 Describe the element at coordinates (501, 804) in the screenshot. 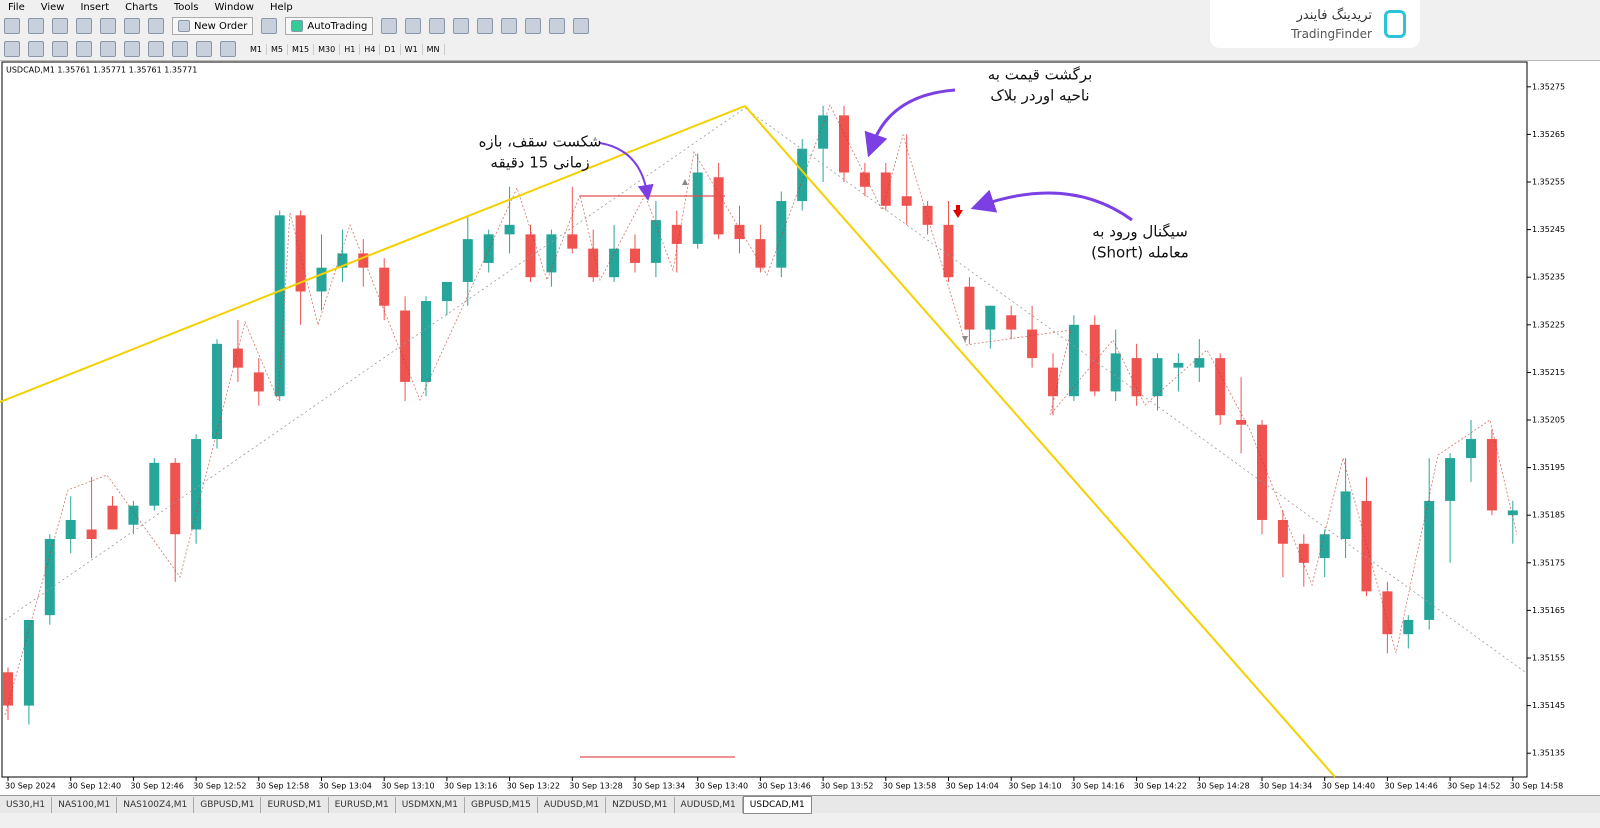

I see `chart-tab: GBPUSD,M15` at that location.